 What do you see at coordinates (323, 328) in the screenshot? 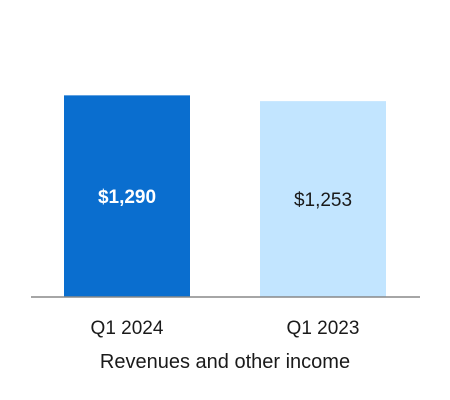
I see `x-tick-label-q1-2023: Q1 2023` at bounding box center [323, 328].